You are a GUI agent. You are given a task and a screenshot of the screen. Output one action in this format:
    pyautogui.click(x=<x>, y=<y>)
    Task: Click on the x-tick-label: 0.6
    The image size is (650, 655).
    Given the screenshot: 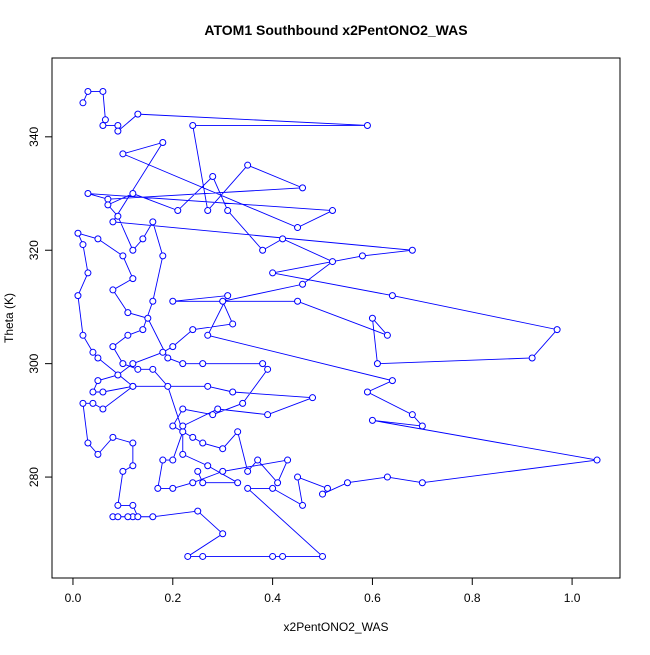 What is the action you would take?
    pyautogui.click(x=372, y=598)
    